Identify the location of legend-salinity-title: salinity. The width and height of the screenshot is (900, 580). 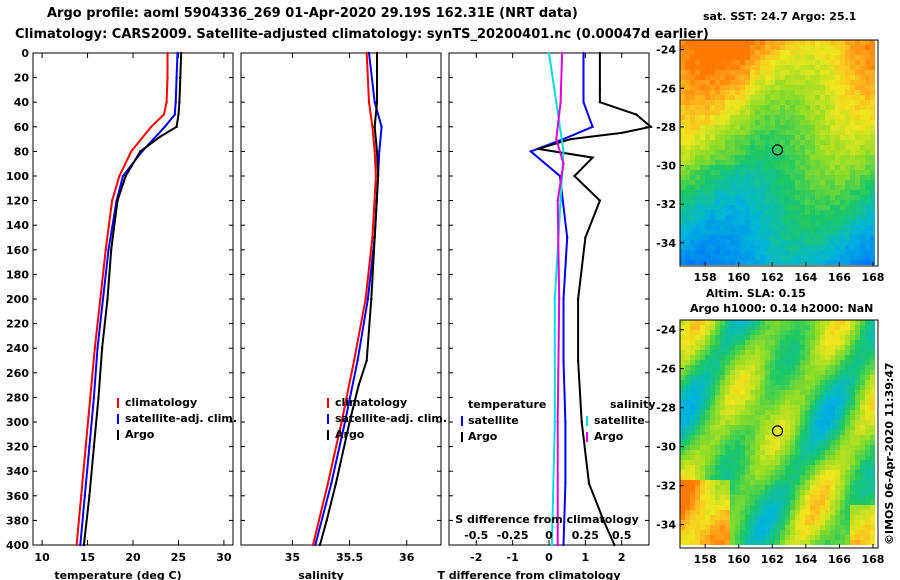
(633, 404).